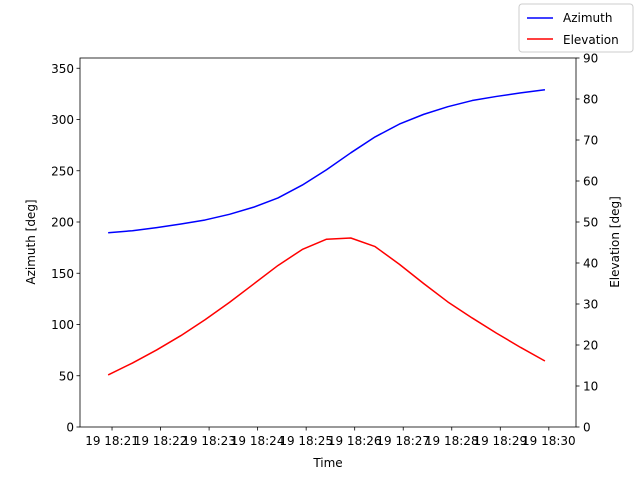 The width and height of the screenshot is (640, 480). What do you see at coordinates (62, 69) in the screenshot?
I see `left-y-tick-label: 350` at bounding box center [62, 69].